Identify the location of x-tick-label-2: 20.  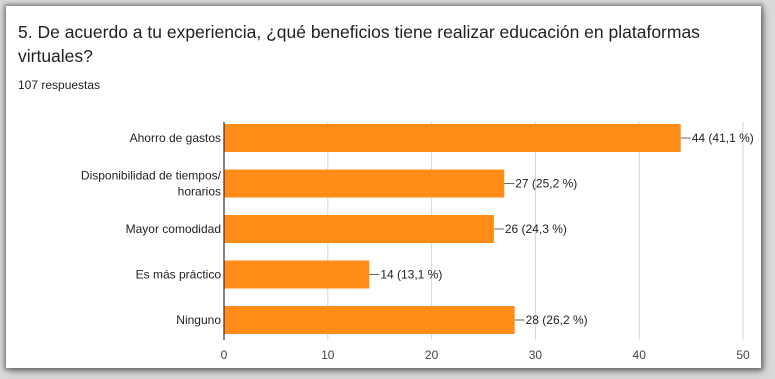
(432, 355).